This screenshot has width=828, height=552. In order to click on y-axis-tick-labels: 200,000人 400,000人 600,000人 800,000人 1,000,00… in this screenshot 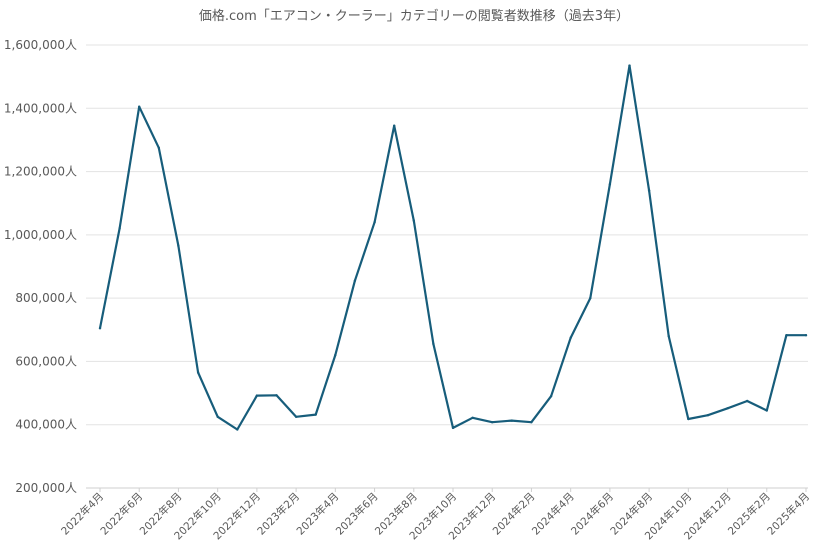, I will do `click(40, 266)`.